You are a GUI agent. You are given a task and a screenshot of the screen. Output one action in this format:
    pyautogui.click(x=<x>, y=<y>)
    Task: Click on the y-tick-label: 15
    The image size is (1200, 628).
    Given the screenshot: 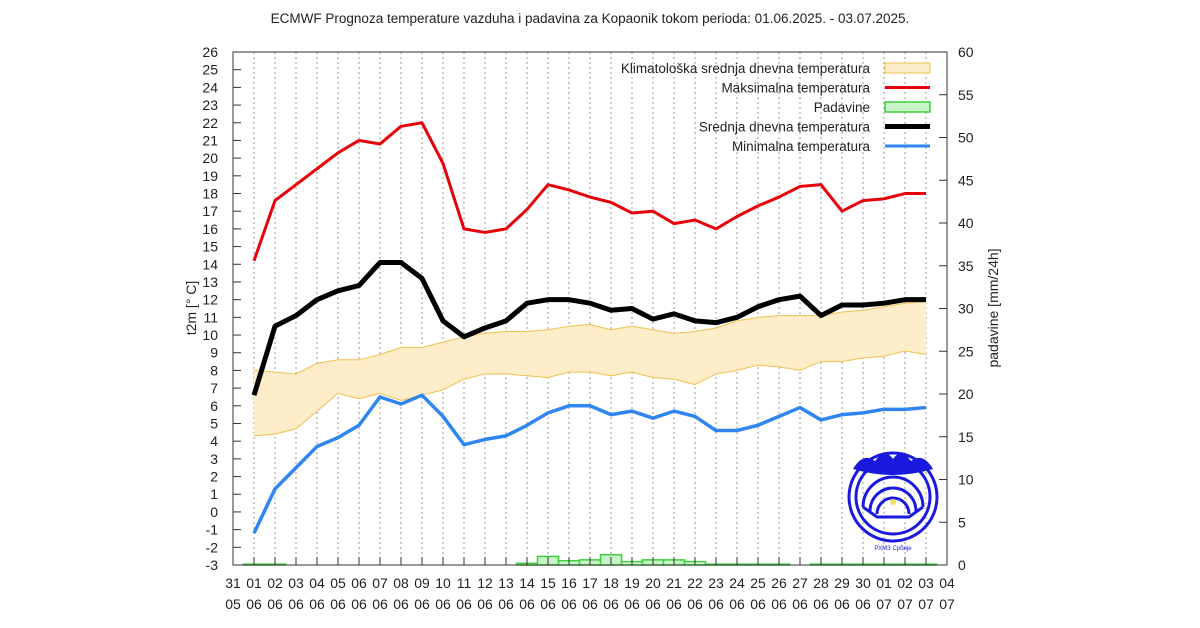 What is the action you would take?
    pyautogui.click(x=210, y=247)
    